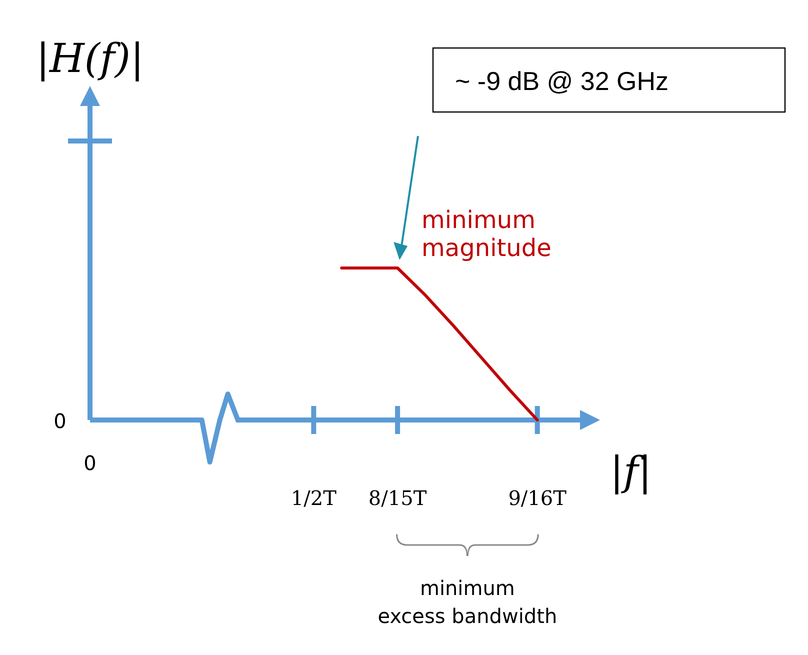  I want to click on y-axis-title: |H(f)|, so click(90, 59).